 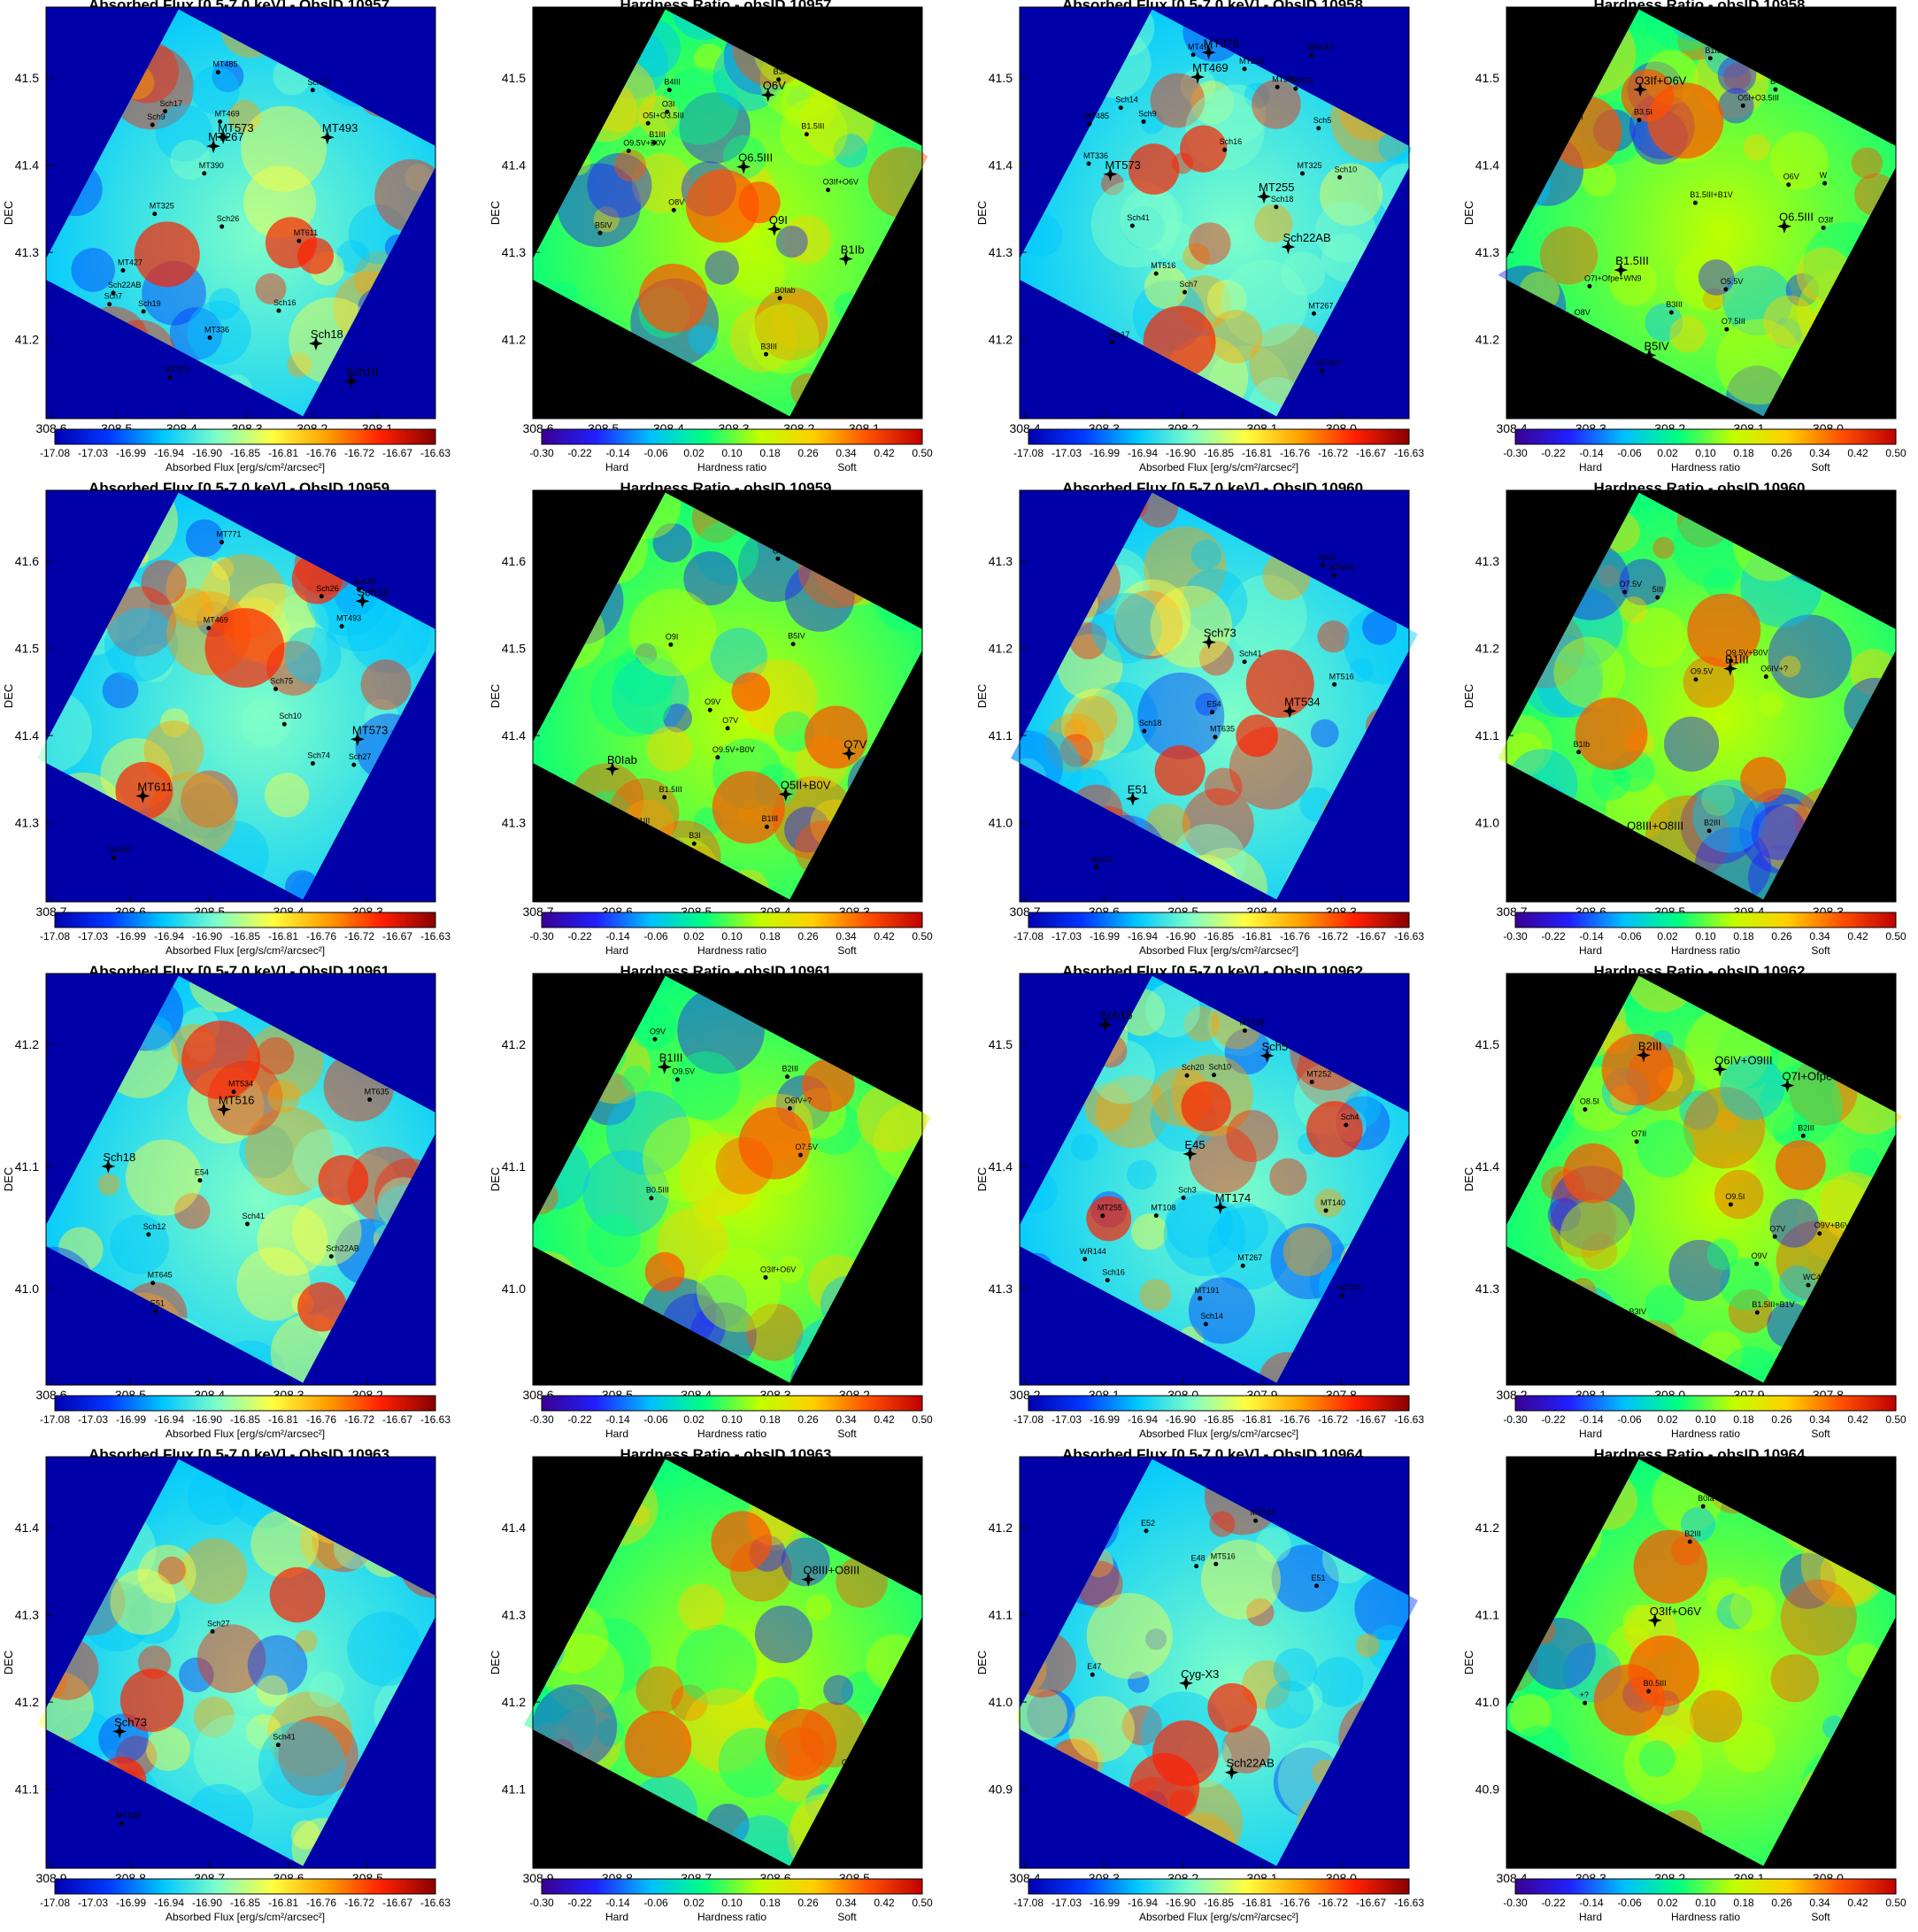 I want to click on source-marker: MT573, so click(x=235, y=133).